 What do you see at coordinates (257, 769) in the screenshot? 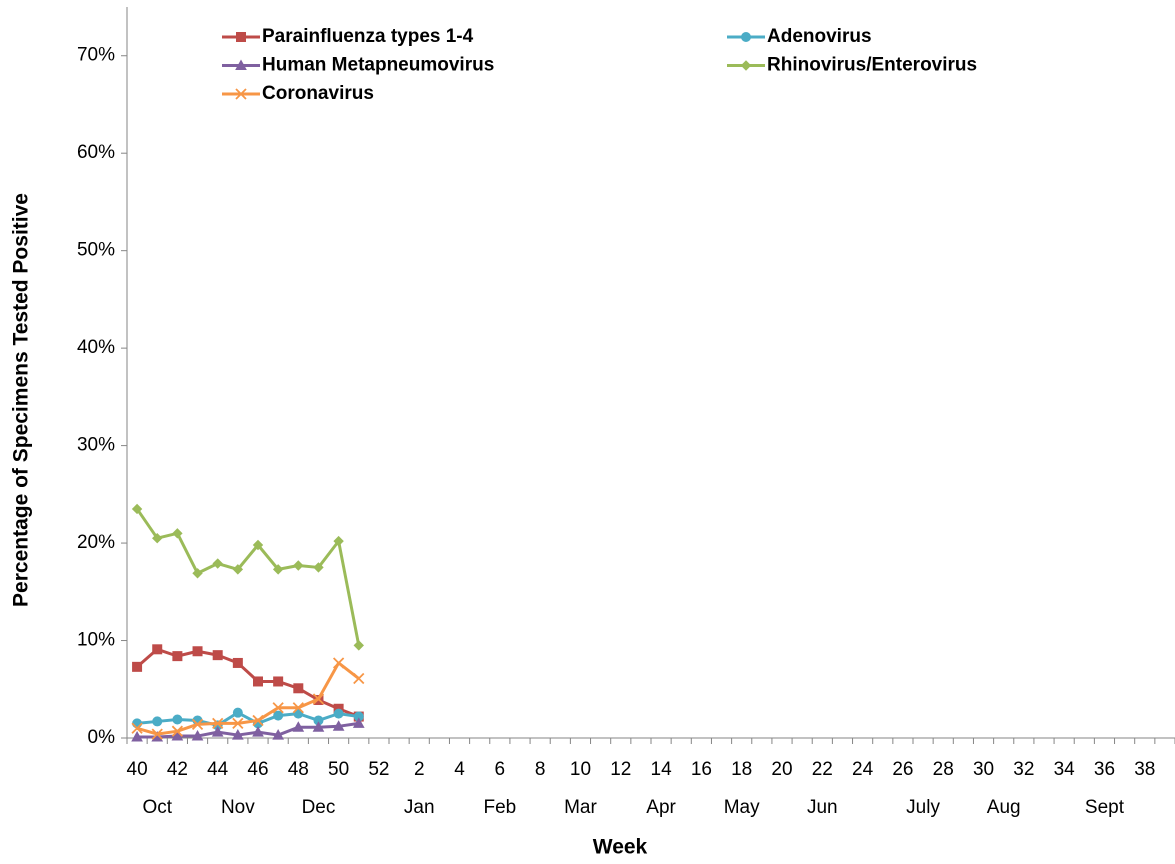
I see `x-tick-label: 46` at bounding box center [257, 769].